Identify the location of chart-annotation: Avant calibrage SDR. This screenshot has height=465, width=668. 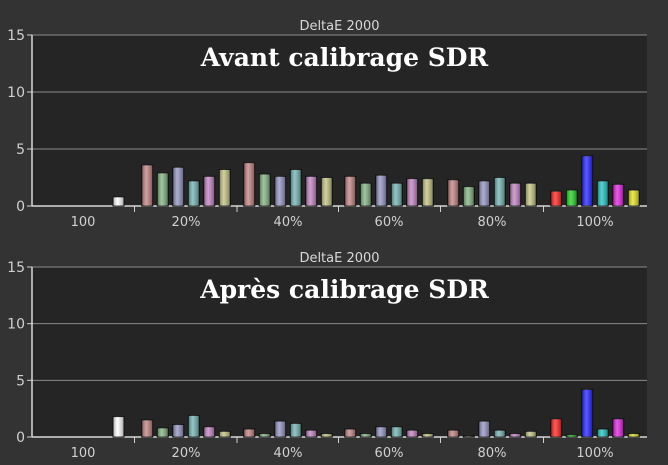
(344, 57).